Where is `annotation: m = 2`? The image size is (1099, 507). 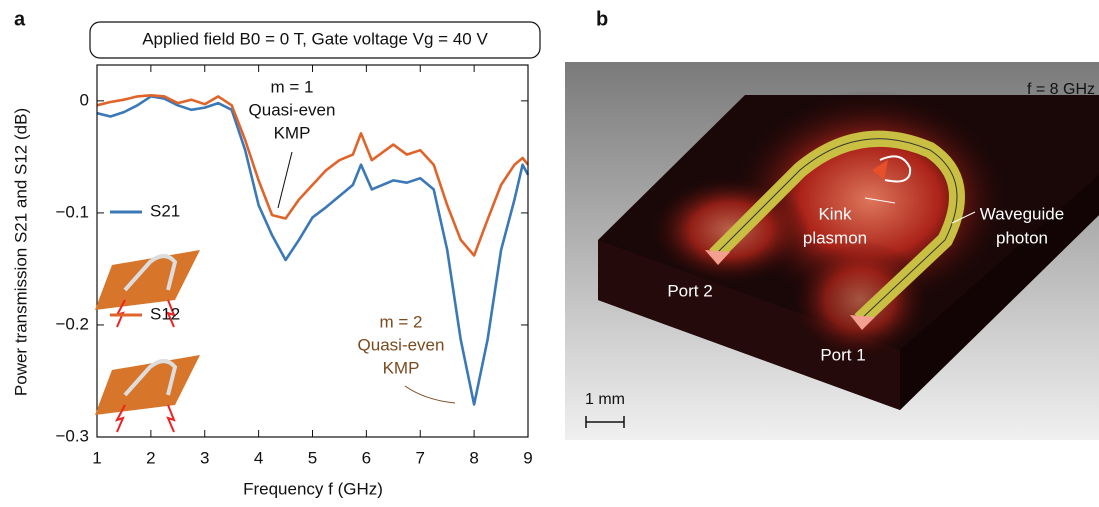 annotation: m = 2 is located at coordinates (401, 321).